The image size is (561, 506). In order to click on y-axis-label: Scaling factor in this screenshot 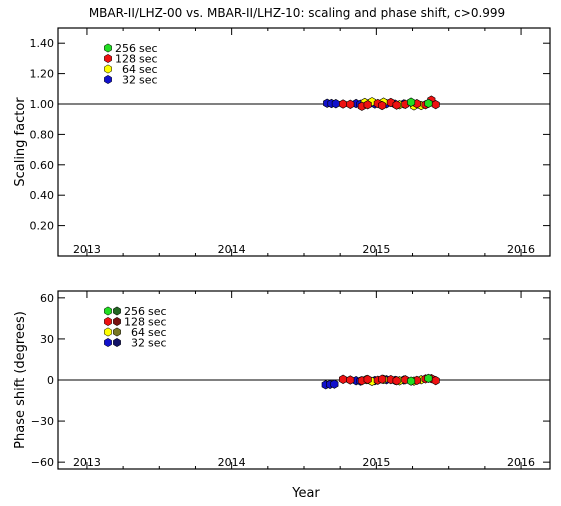, I will do `click(20, 142)`.